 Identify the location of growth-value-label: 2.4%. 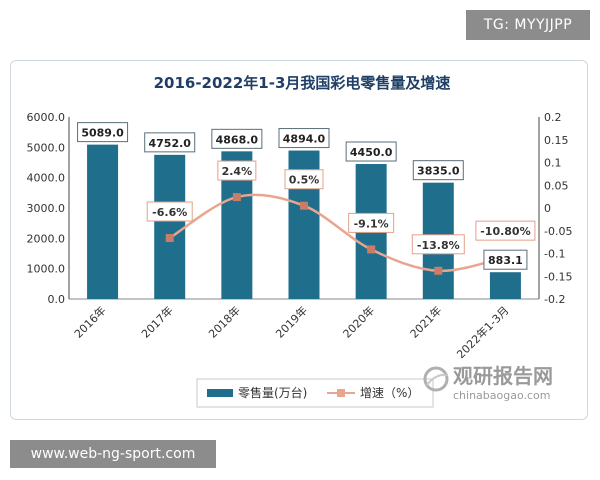
(237, 171).